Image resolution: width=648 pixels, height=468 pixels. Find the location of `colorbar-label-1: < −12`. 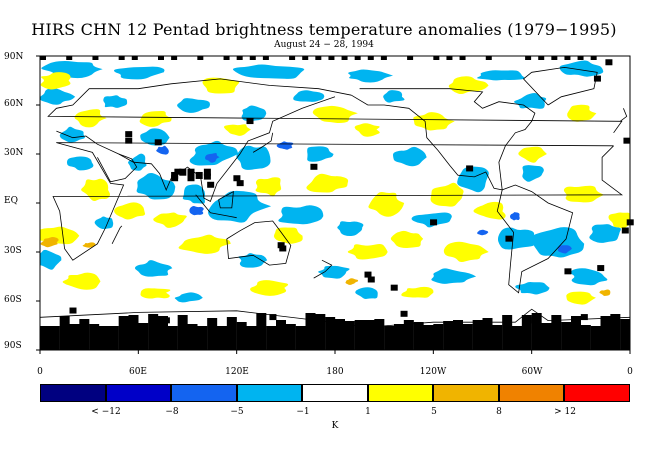

colorbar-label-1: < −12 is located at coordinates (106, 412).